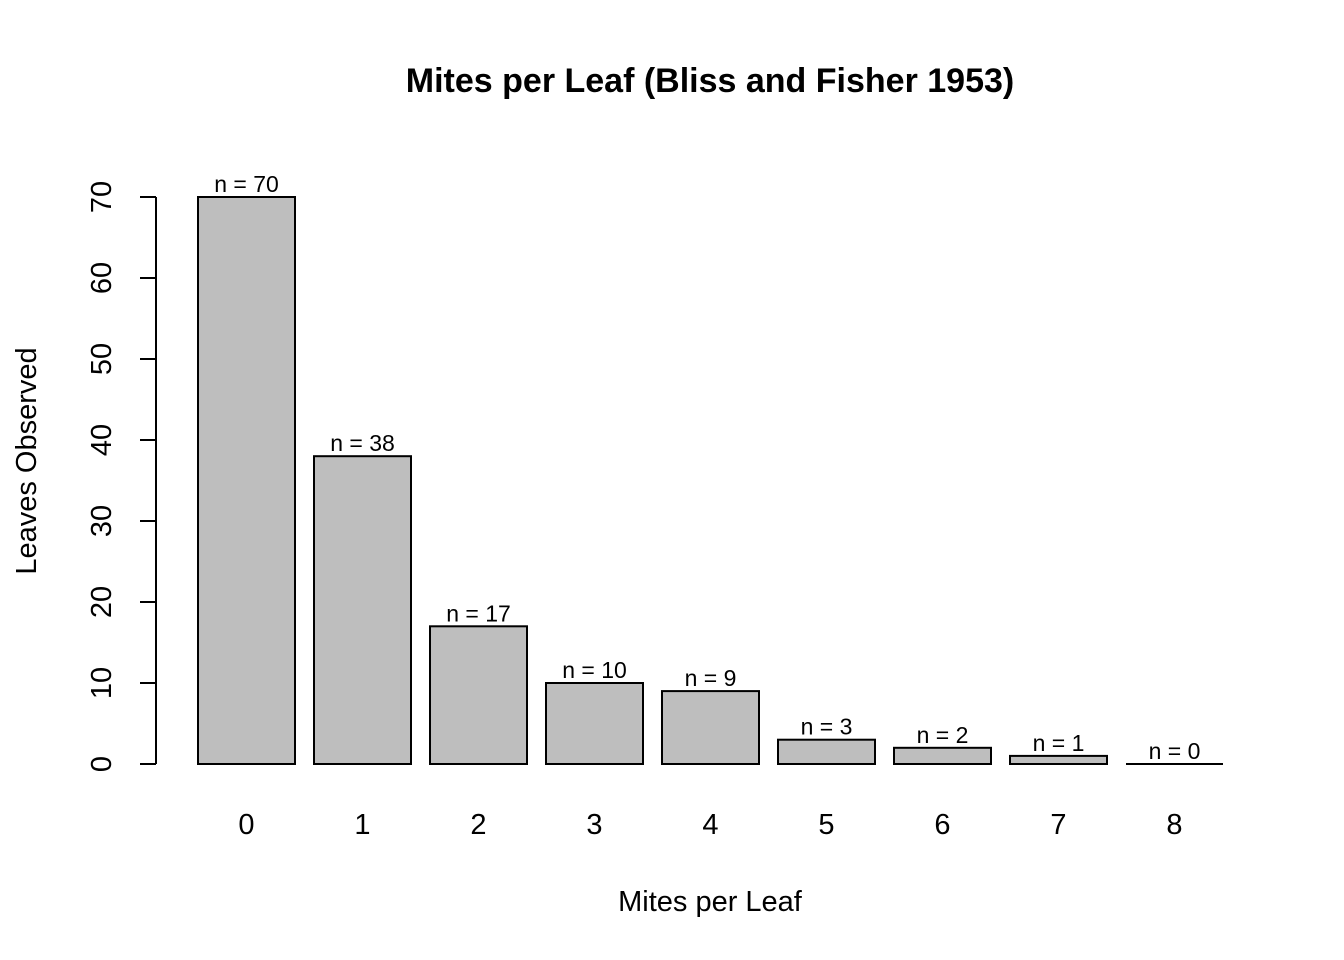  What do you see at coordinates (594, 825) in the screenshot?
I see `x-tick-label: 3` at bounding box center [594, 825].